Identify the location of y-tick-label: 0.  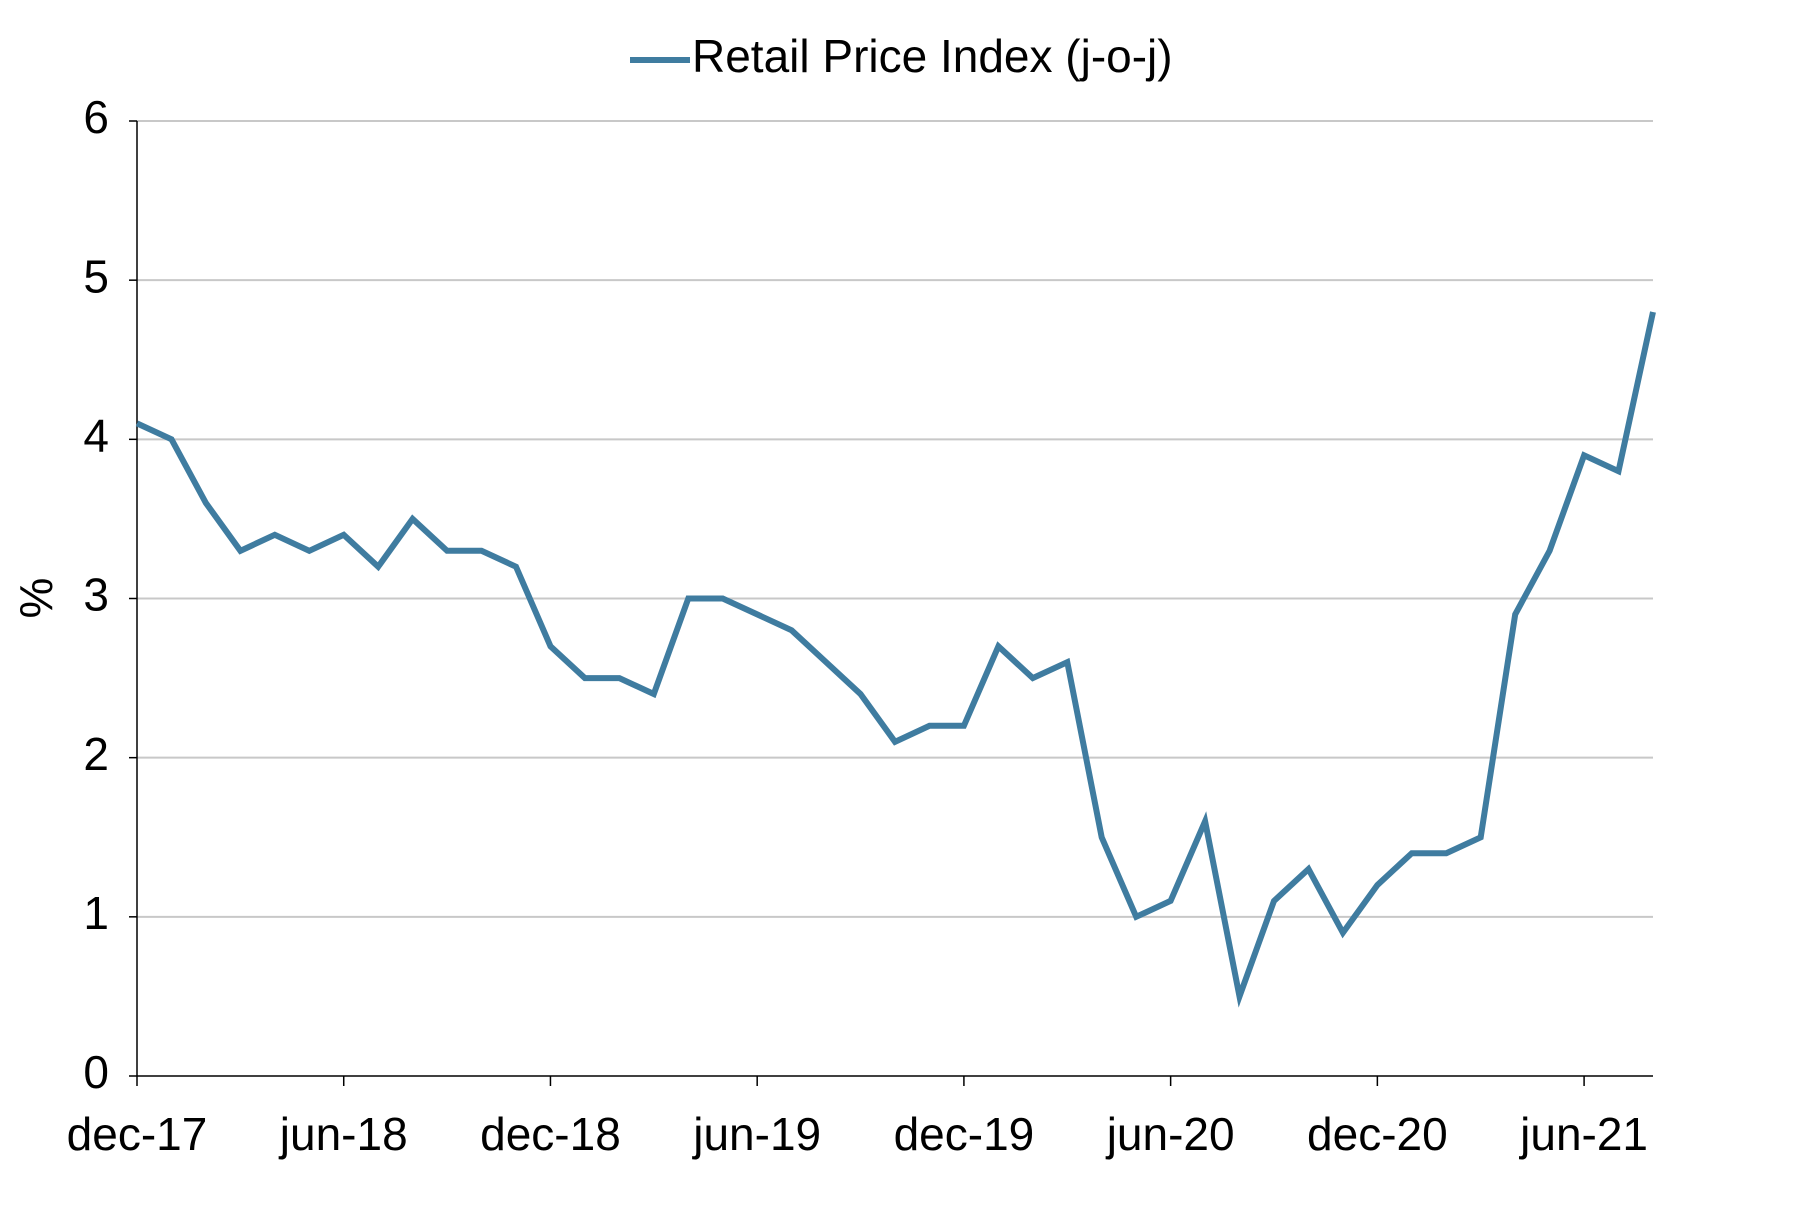
(96, 1072).